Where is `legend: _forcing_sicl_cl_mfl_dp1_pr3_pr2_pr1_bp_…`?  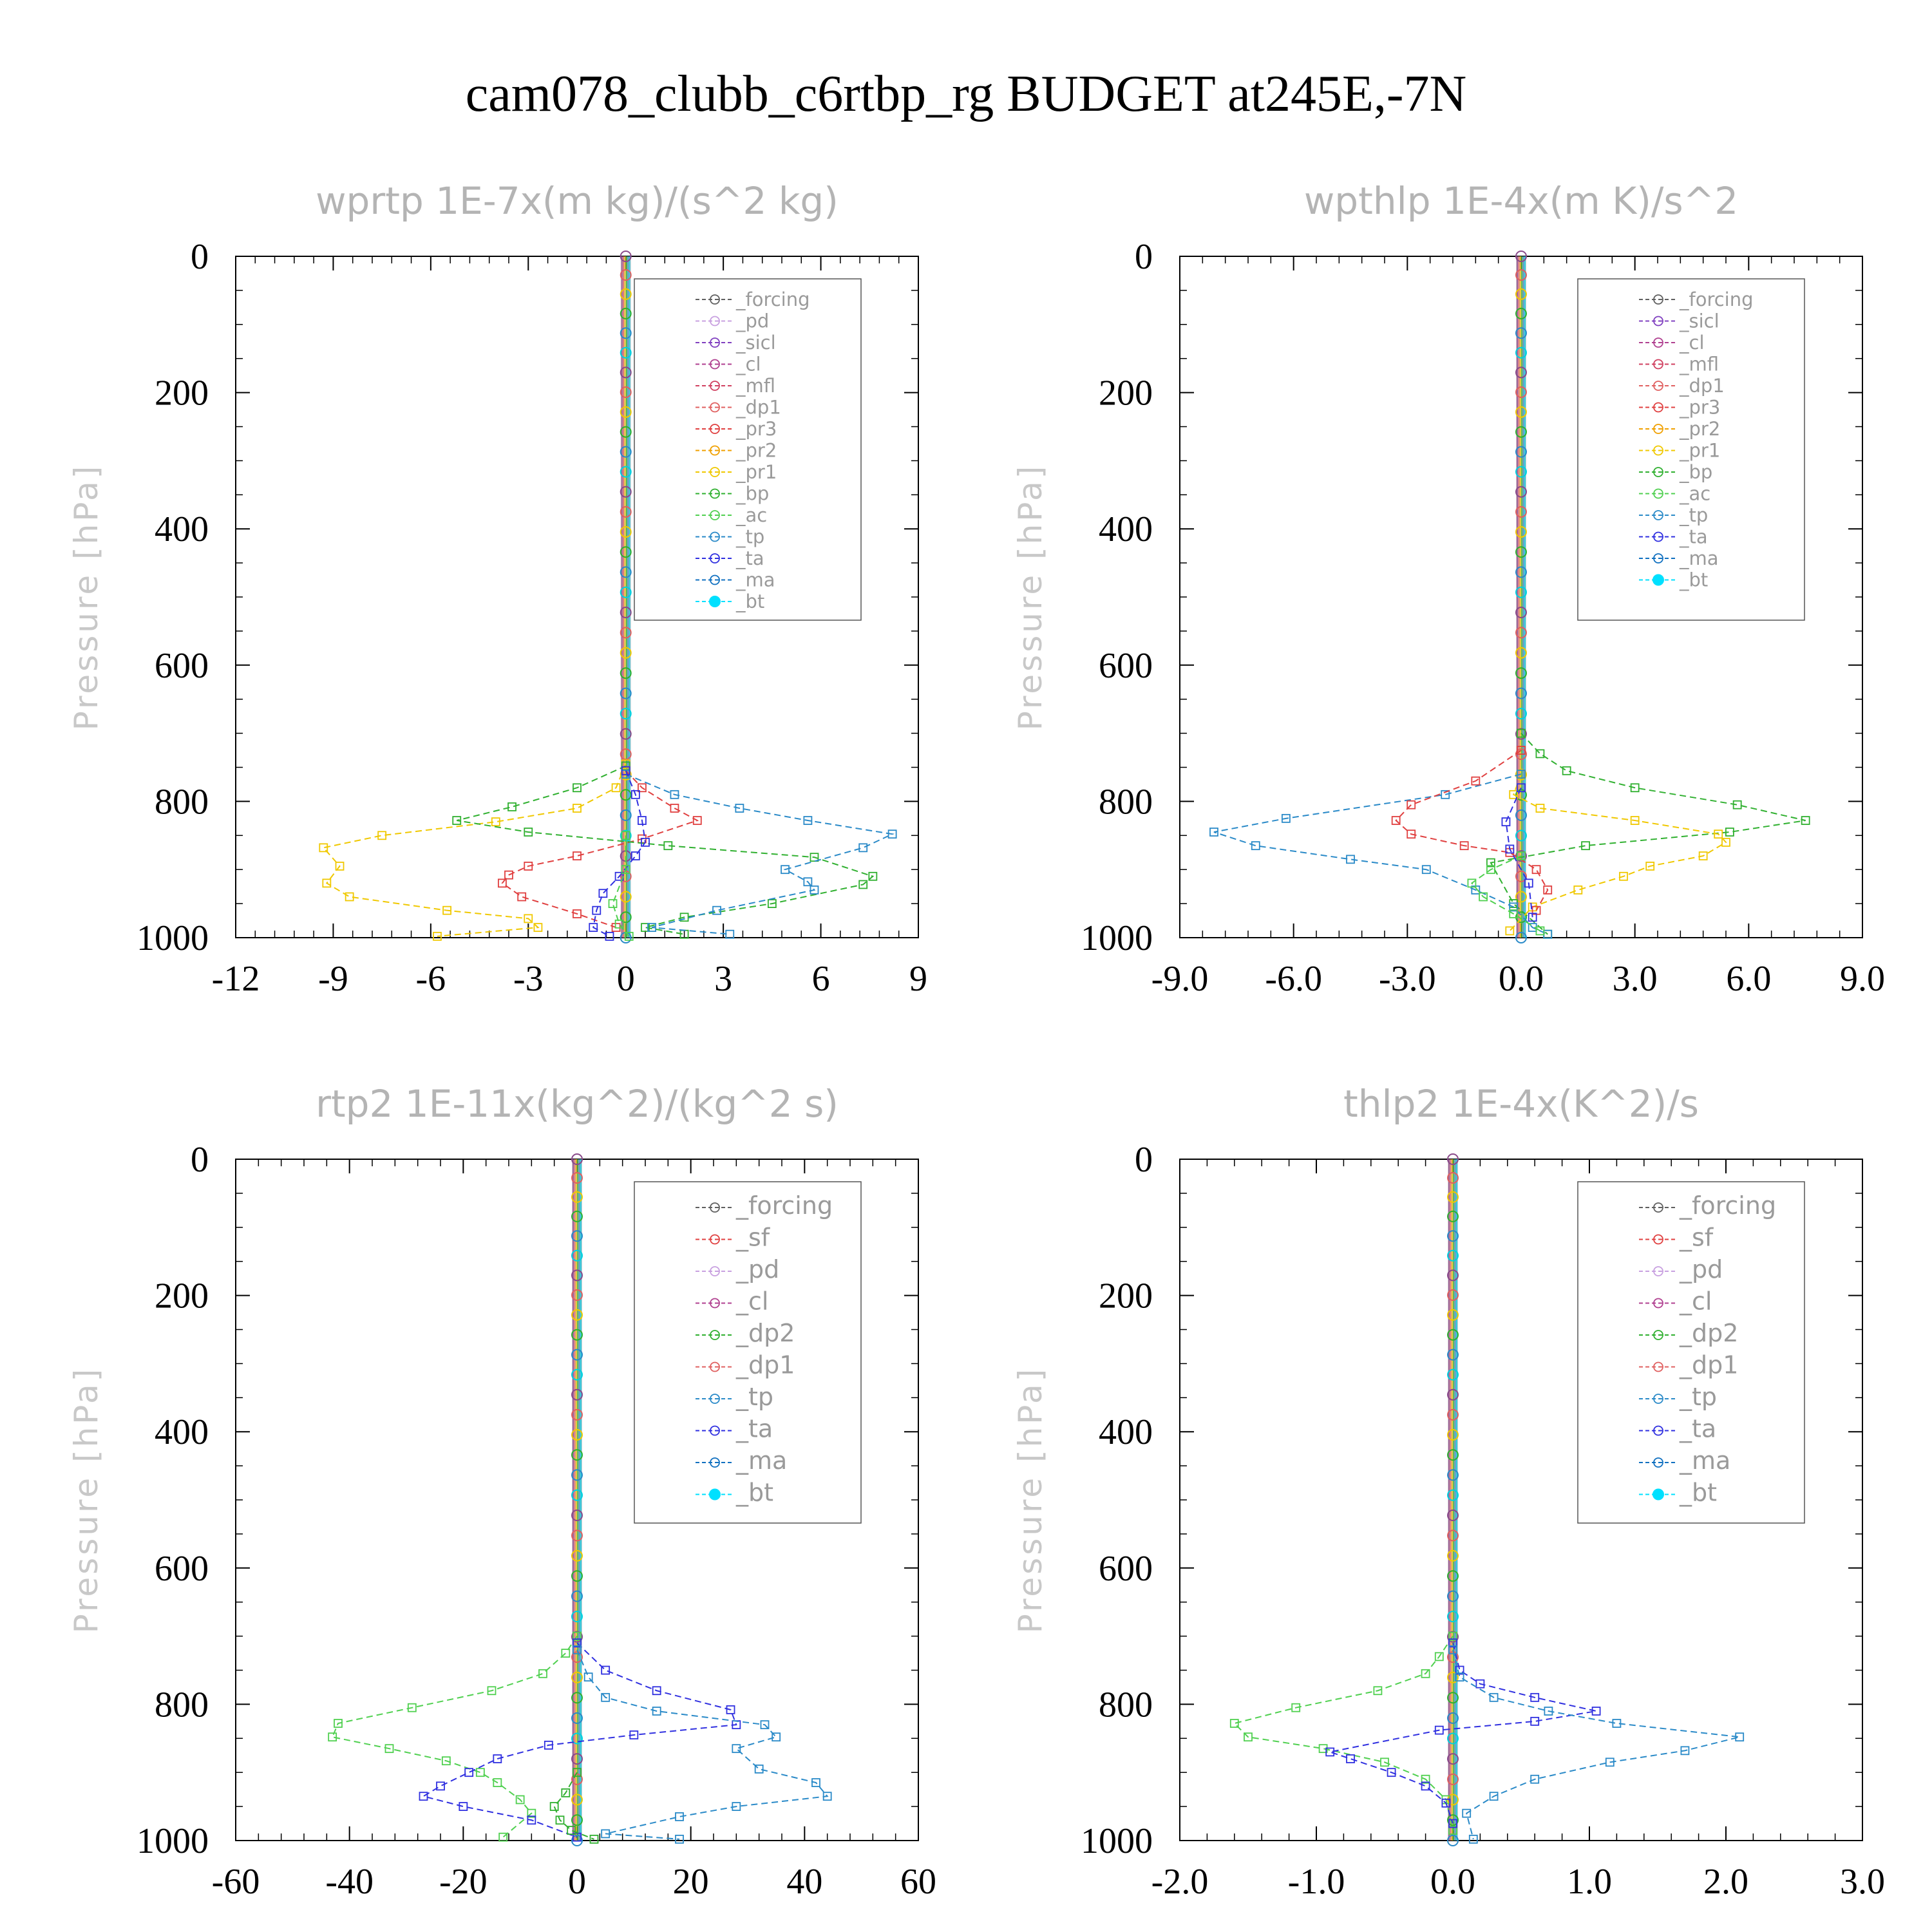 legend: _forcing_sicl_cl_mfl_dp1_pr3_pr2_pr1_bp_… is located at coordinates (1691, 449).